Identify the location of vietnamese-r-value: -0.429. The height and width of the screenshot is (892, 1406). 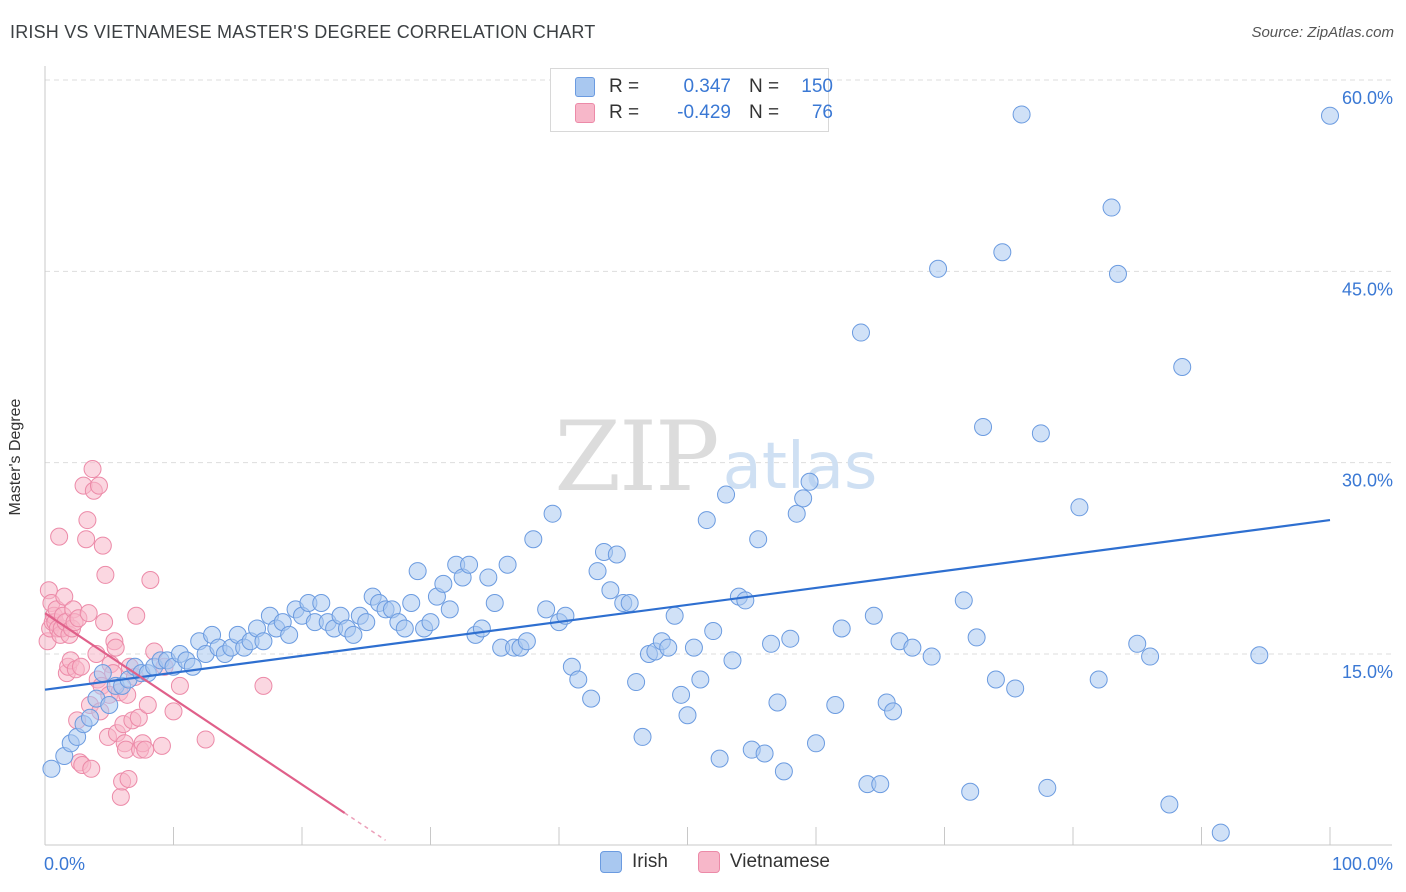
(704, 112).